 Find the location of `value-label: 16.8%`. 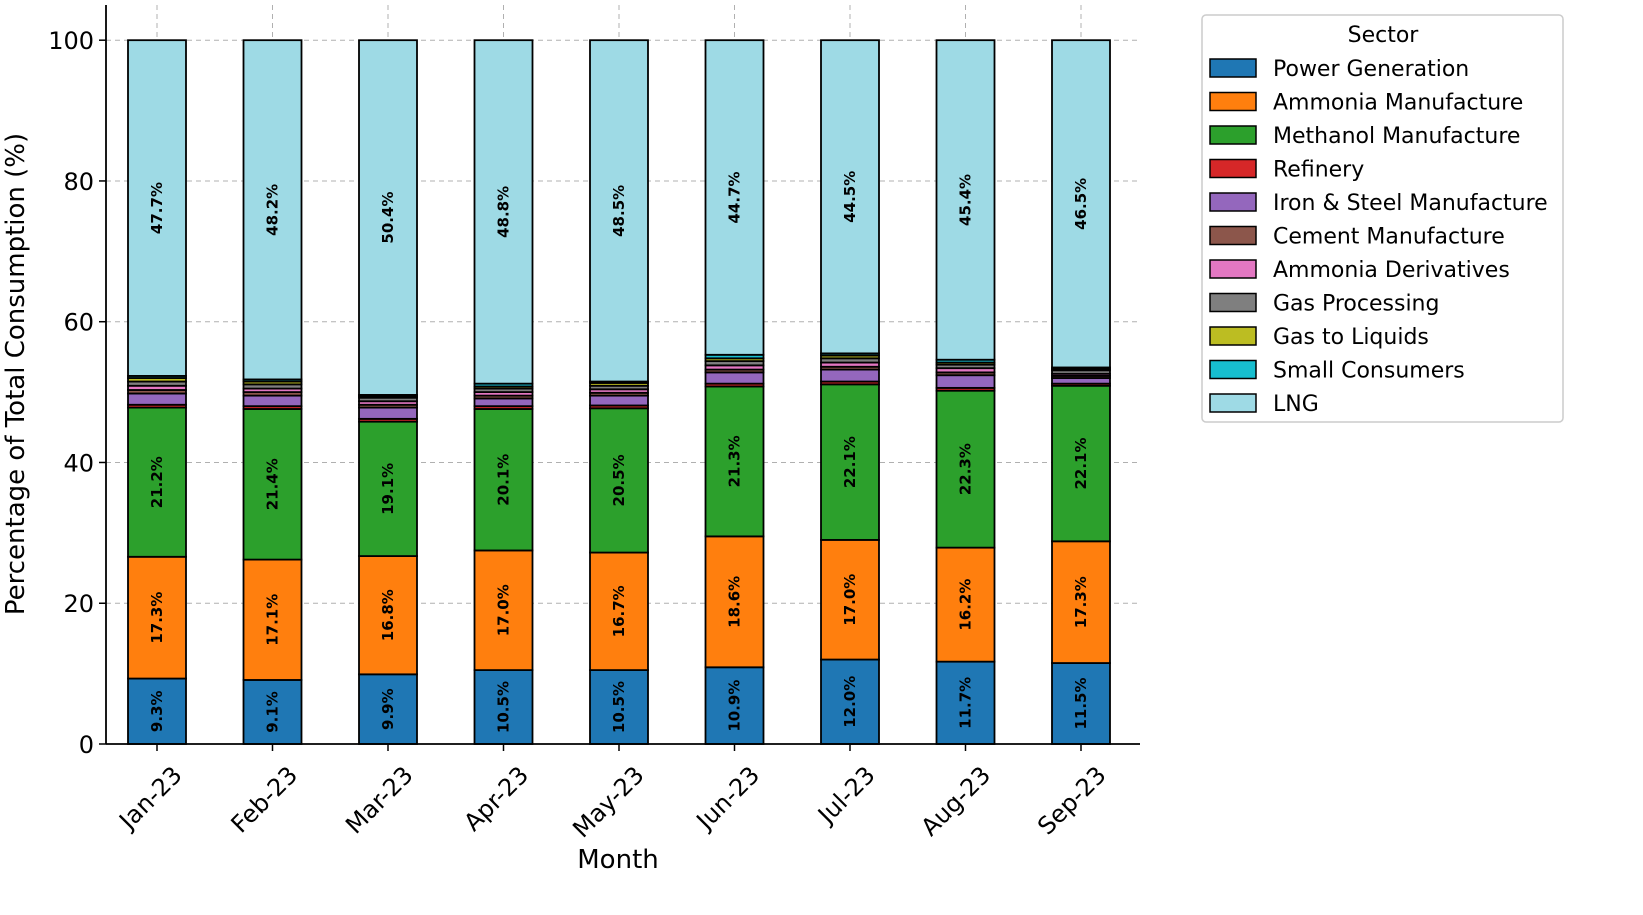

value-label: 16.8% is located at coordinates (388, 615).